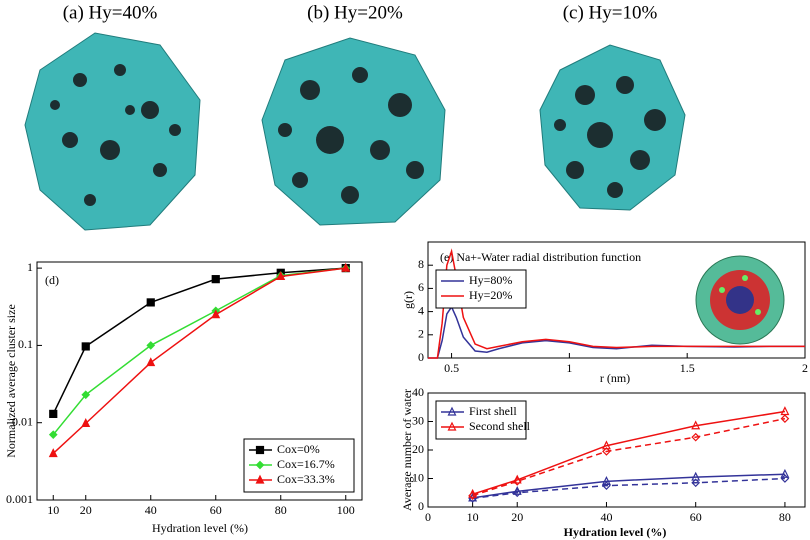 The image size is (810, 540). Describe the element at coordinates (428, 517) in the screenshot. I see `x-tick-label: 0` at that location.